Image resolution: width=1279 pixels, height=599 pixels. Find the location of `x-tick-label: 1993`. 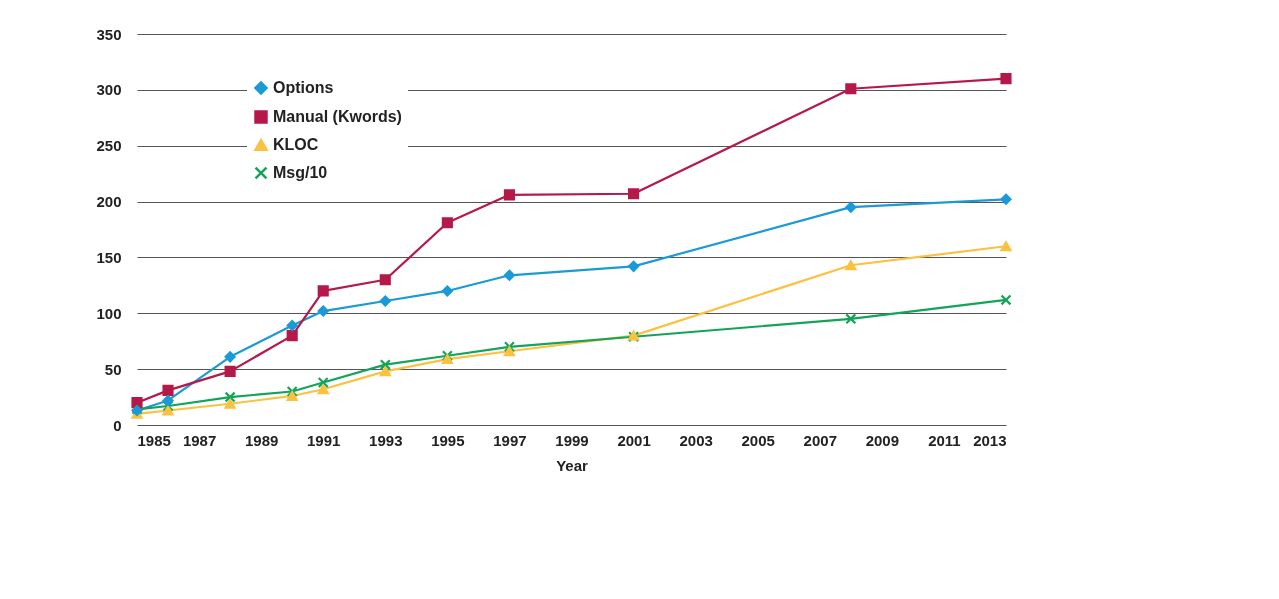

x-tick-label: 1993 is located at coordinates (386, 440).